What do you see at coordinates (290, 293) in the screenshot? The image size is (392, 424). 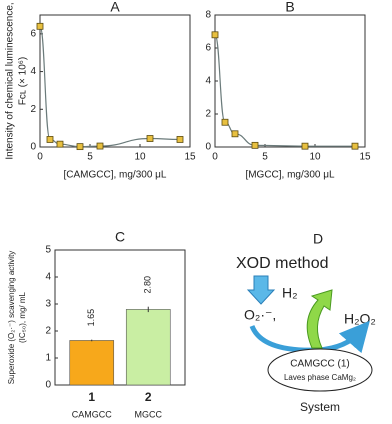 I see `h2-label: H₂` at bounding box center [290, 293].